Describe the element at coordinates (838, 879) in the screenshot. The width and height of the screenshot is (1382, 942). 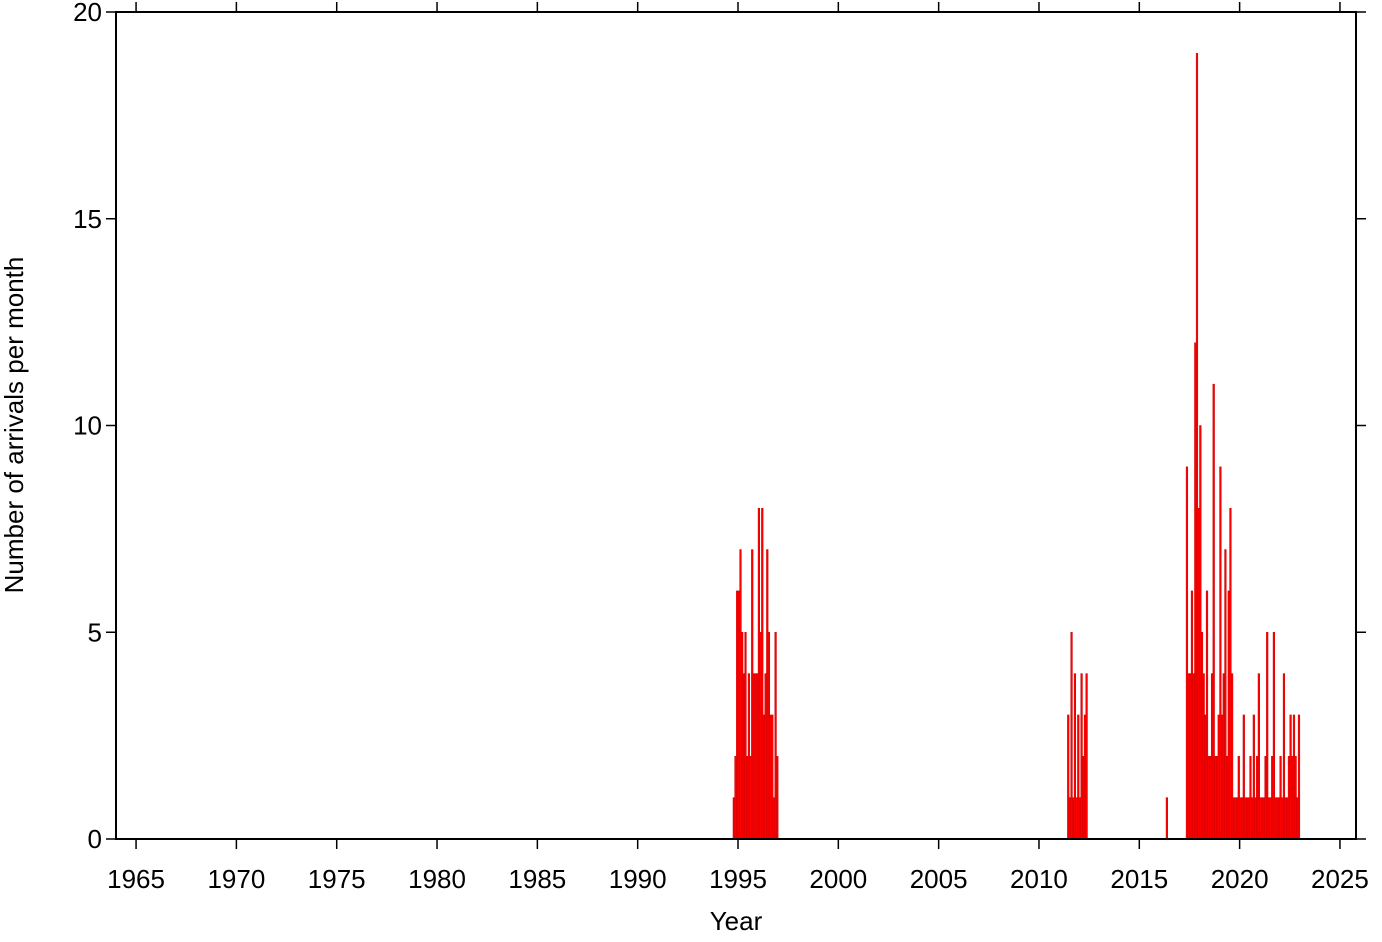
I see `x-tick-label: 2000` at that location.